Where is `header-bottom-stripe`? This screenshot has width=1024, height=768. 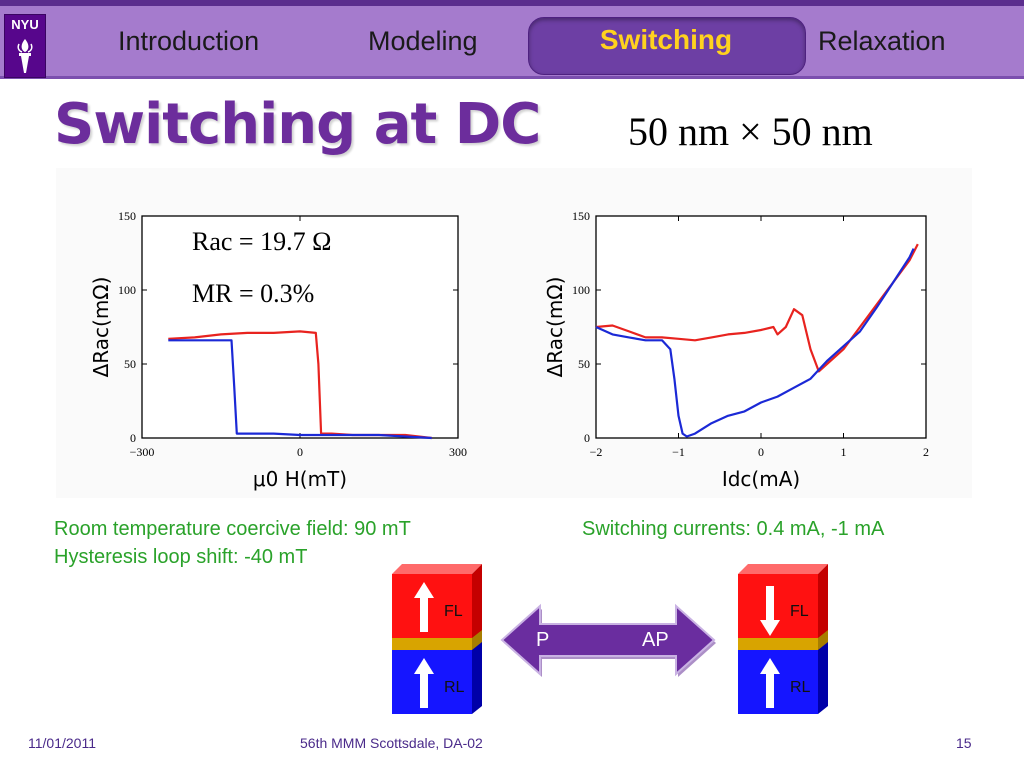
header-bottom-stripe is located at coordinates (512, 77).